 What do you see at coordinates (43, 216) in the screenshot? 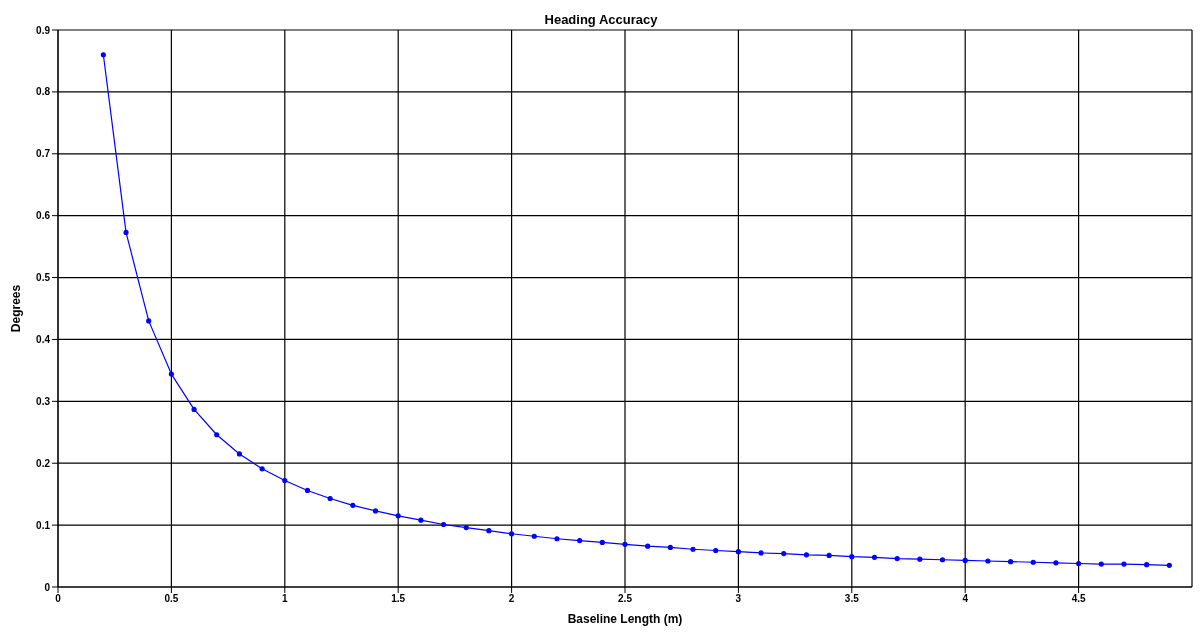
I see `y-tick-label: 0.6` at bounding box center [43, 216].